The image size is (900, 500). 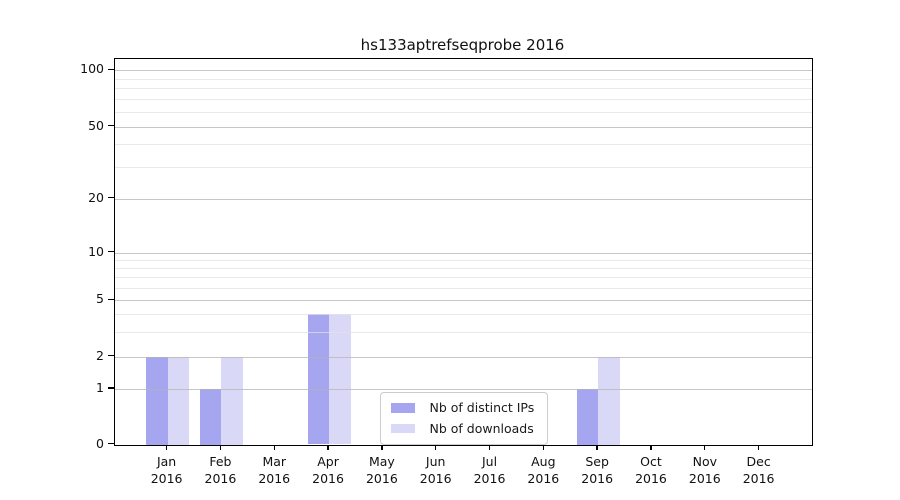 What do you see at coordinates (402, 408) in the screenshot?
I see `legend-swatch-distinct-ips` at bounding box center [402, 408].